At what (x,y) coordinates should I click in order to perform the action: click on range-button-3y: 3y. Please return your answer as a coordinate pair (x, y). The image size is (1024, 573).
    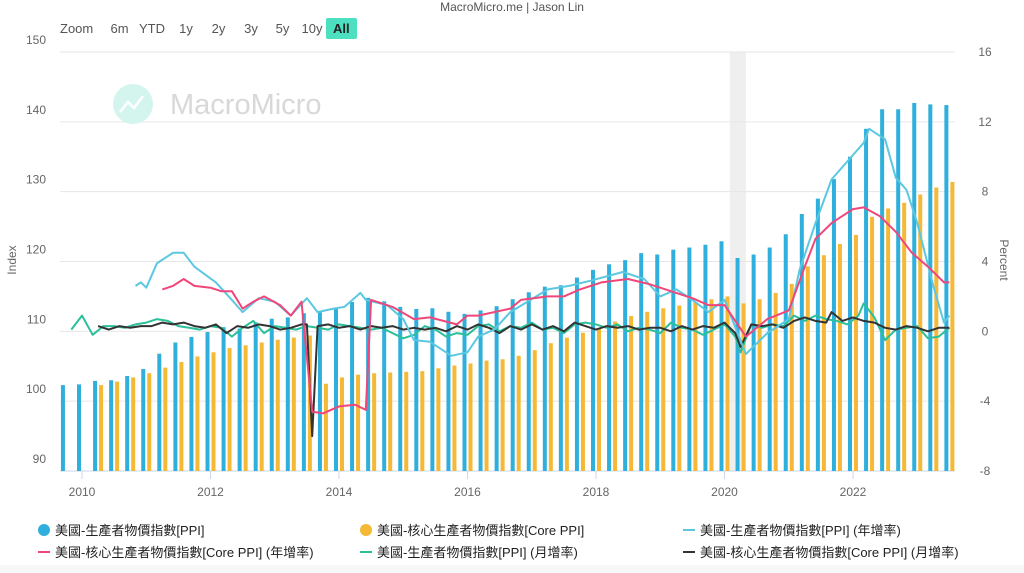
    Looking at the image, I should click on (251, 28).